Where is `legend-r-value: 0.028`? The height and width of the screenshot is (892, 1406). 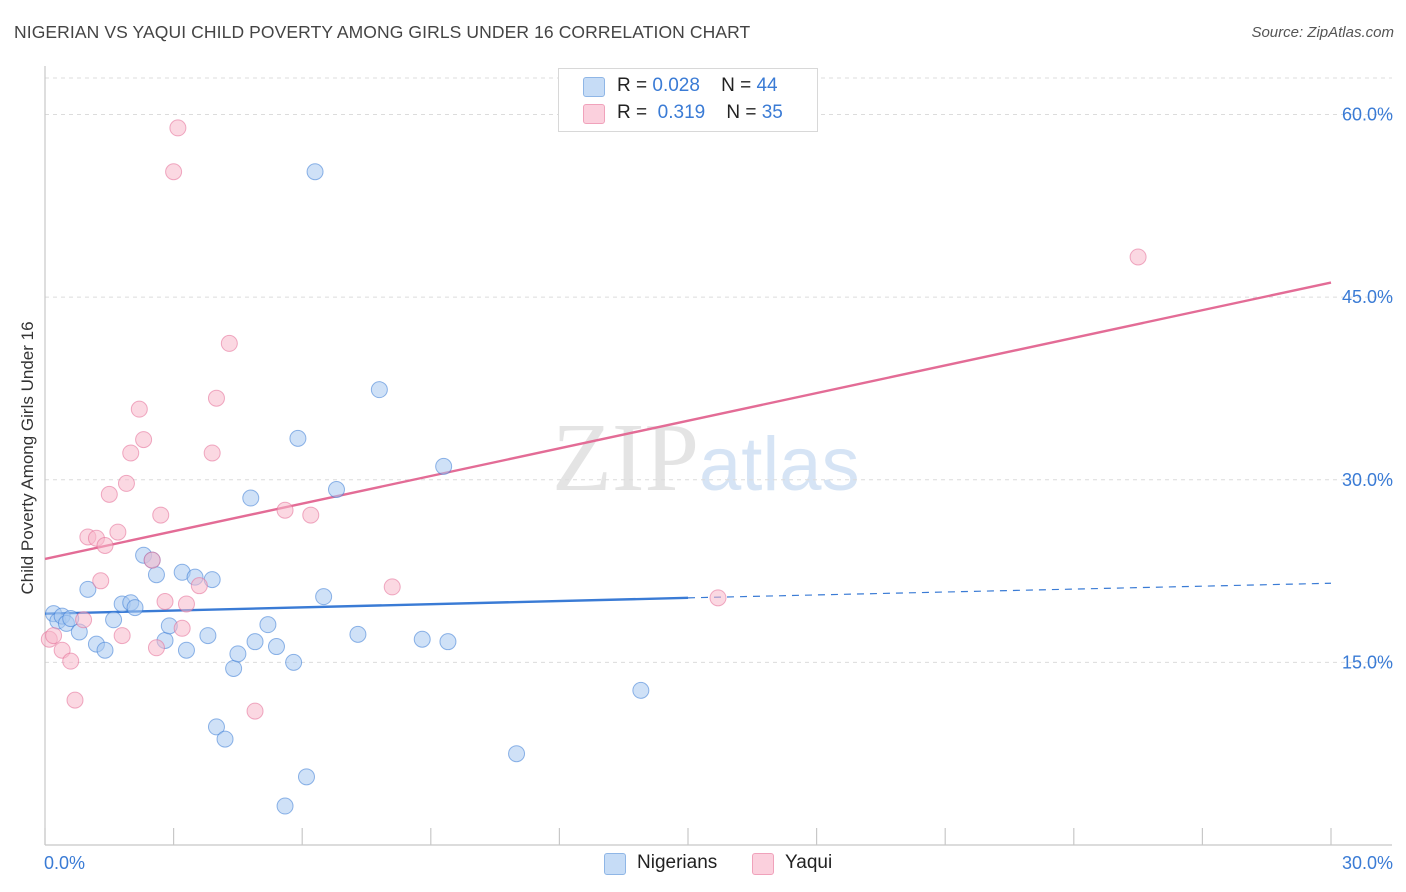
legend-r-value: 0.028 is located at coordinates (676, 85).